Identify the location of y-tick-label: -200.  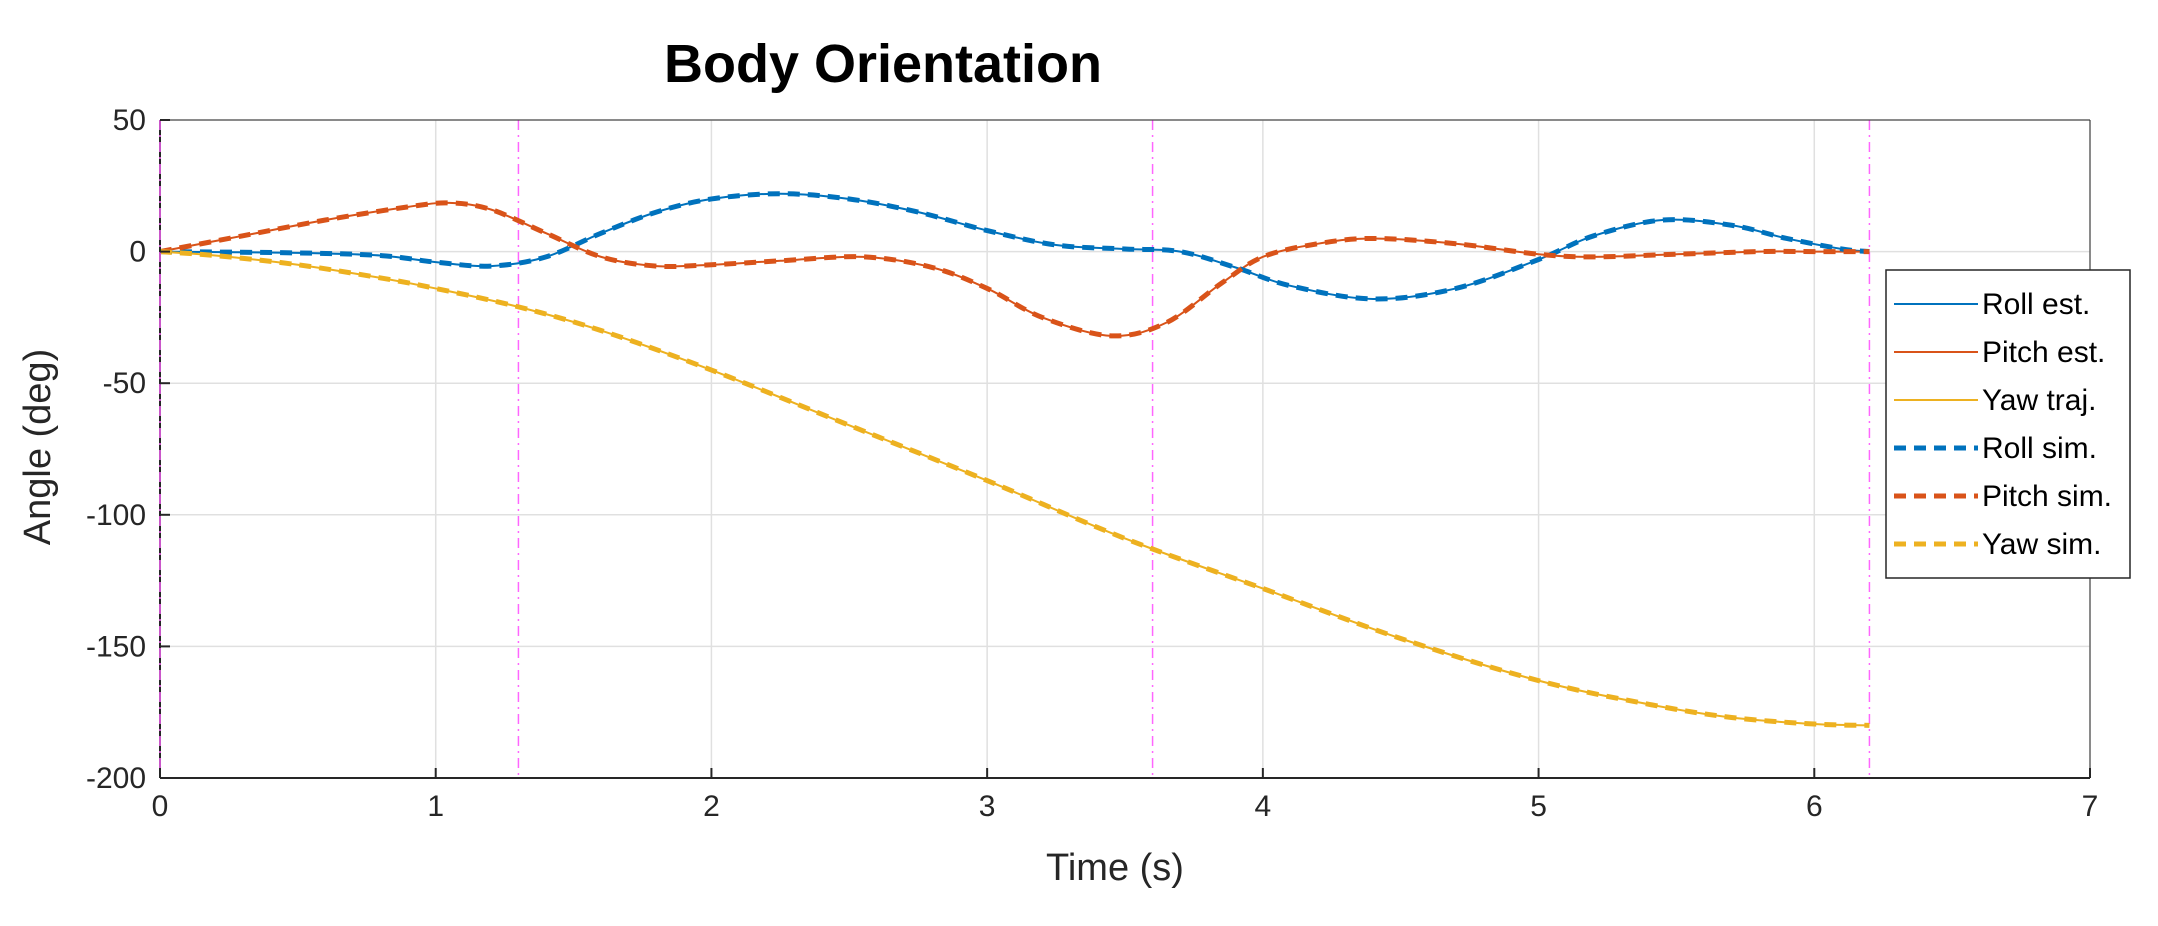
(116, 778).